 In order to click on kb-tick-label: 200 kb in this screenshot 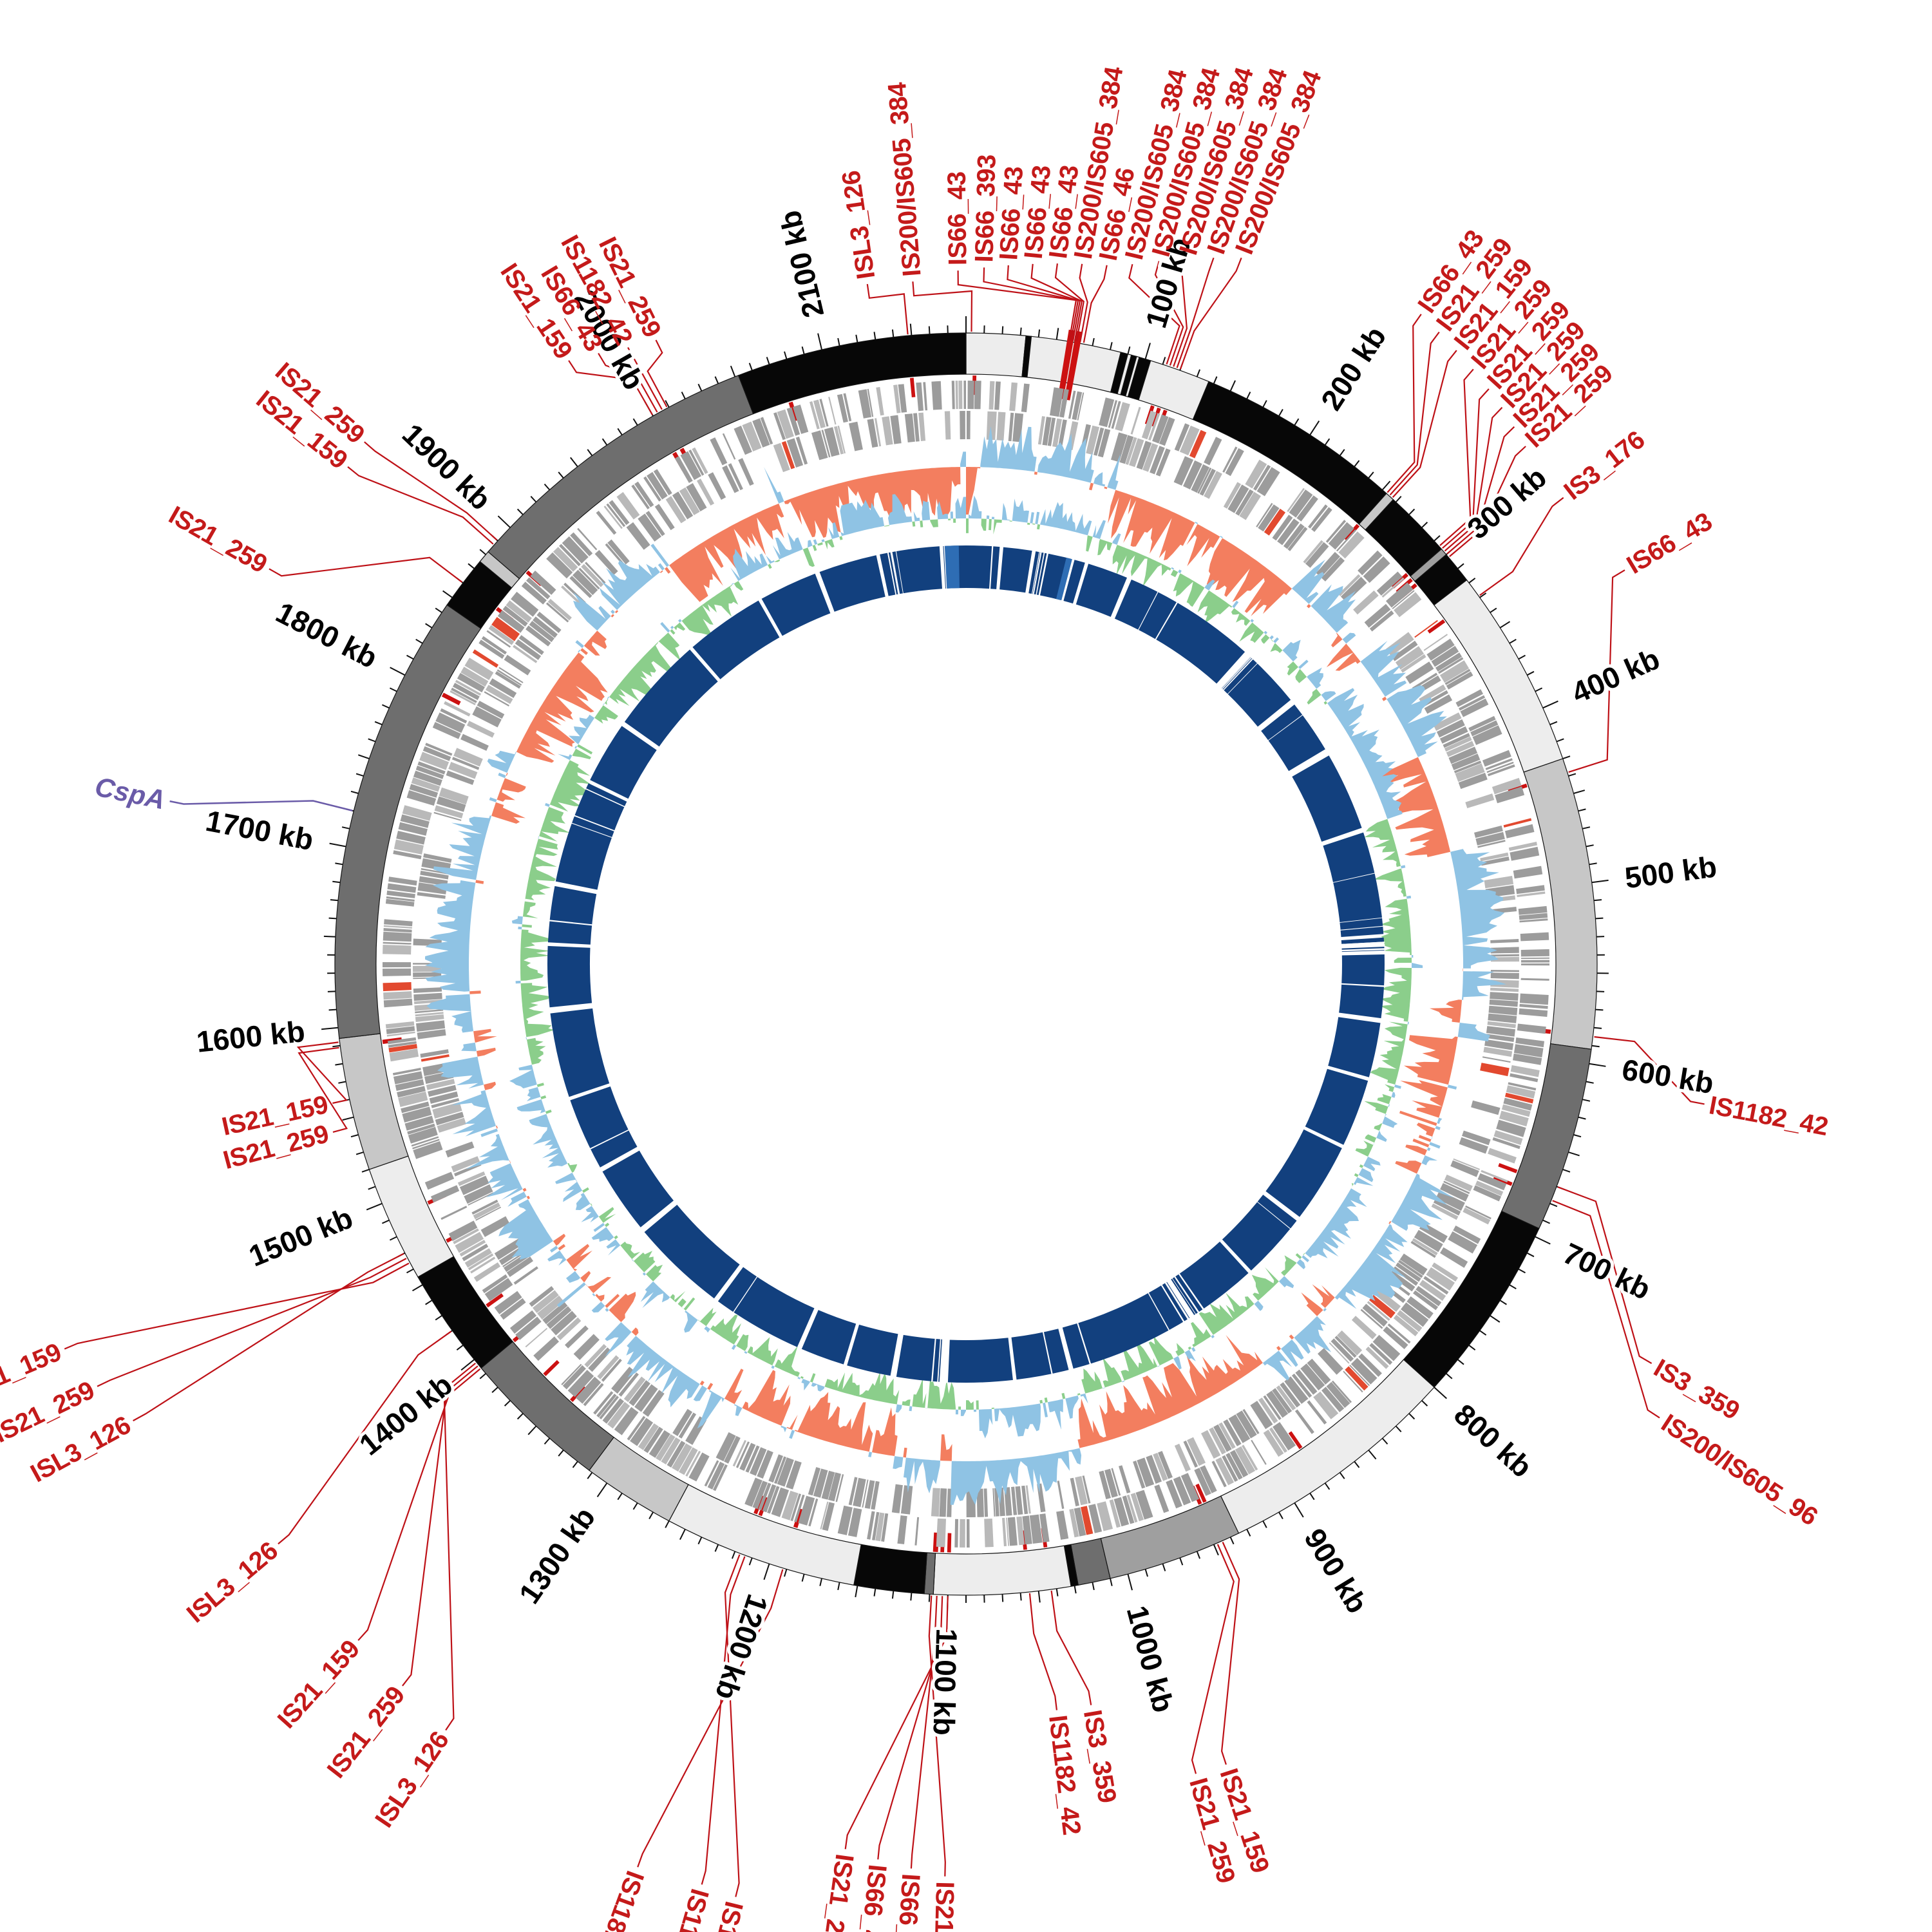, I will do `click(1353, 368)`.